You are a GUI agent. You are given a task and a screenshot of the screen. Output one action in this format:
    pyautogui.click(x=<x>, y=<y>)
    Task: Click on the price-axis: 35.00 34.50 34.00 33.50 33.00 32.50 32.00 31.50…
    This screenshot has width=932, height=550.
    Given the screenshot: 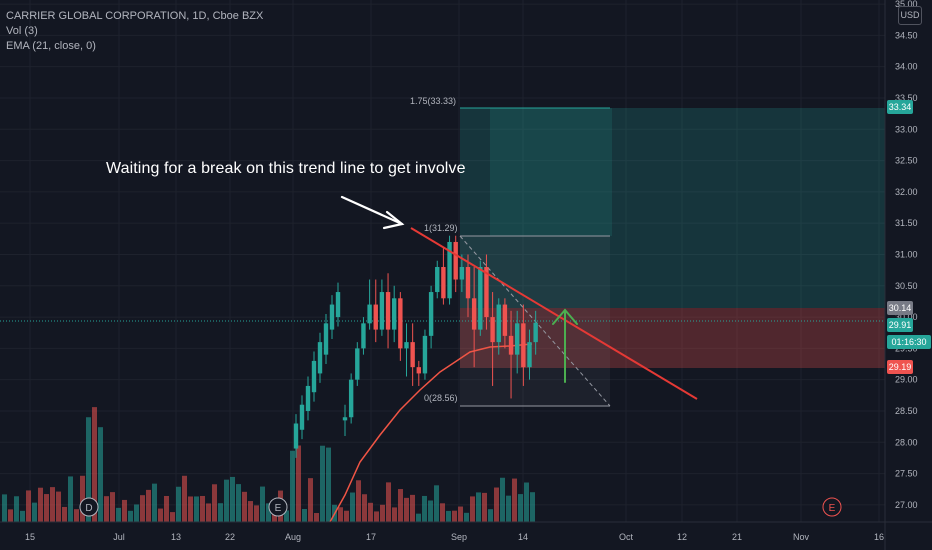 What is the action you would take?
    pyautogui.click(x=901, y=275)
    